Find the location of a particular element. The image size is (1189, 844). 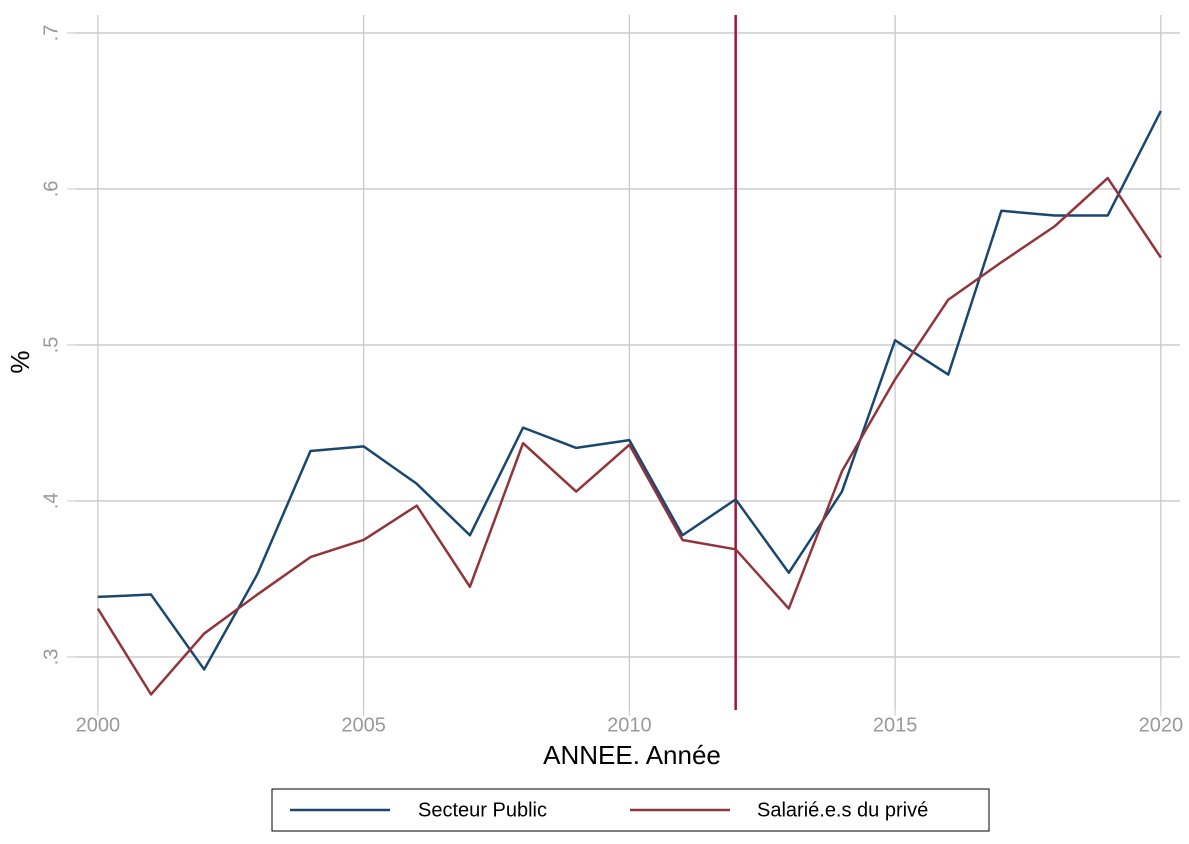

y-tick-label: .4 is located at coordinates (51, 501).